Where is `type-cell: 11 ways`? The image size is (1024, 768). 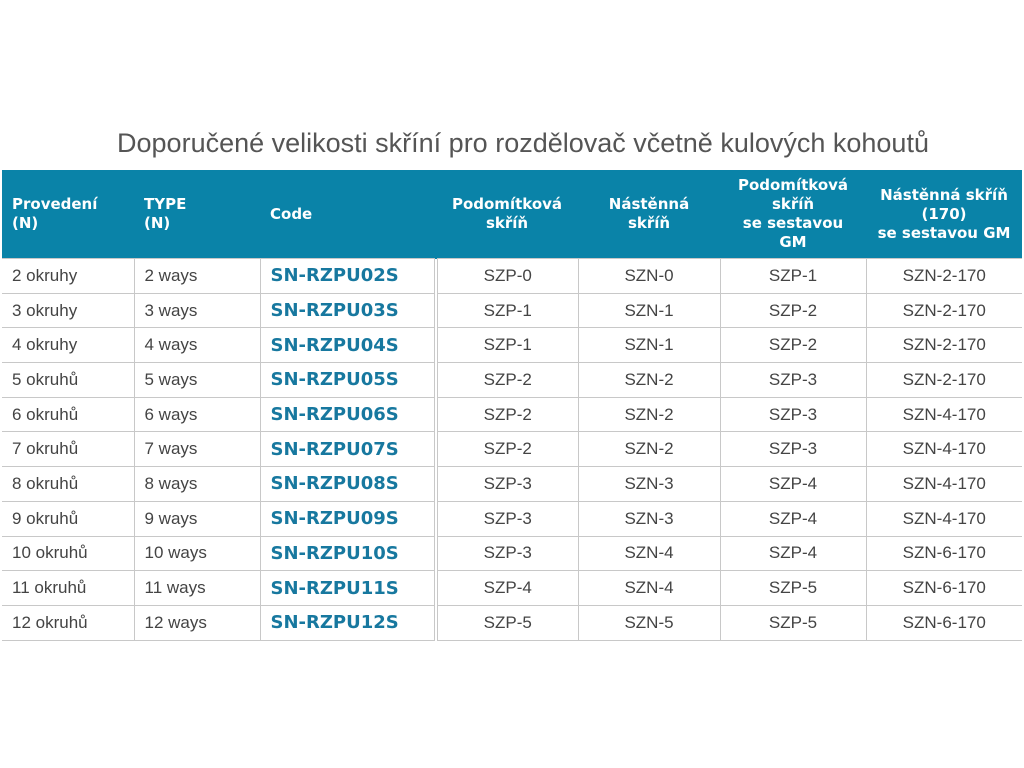 type-cell: 11 ways is located at coordinates (197, 588).